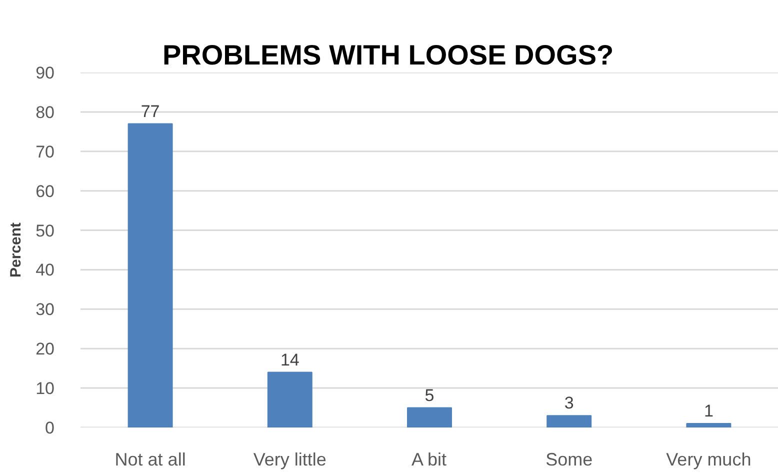  What do you see at coordinates (150, 111) in the screenshot?
I see `data-label: 77` at bounding box center [150, 111].